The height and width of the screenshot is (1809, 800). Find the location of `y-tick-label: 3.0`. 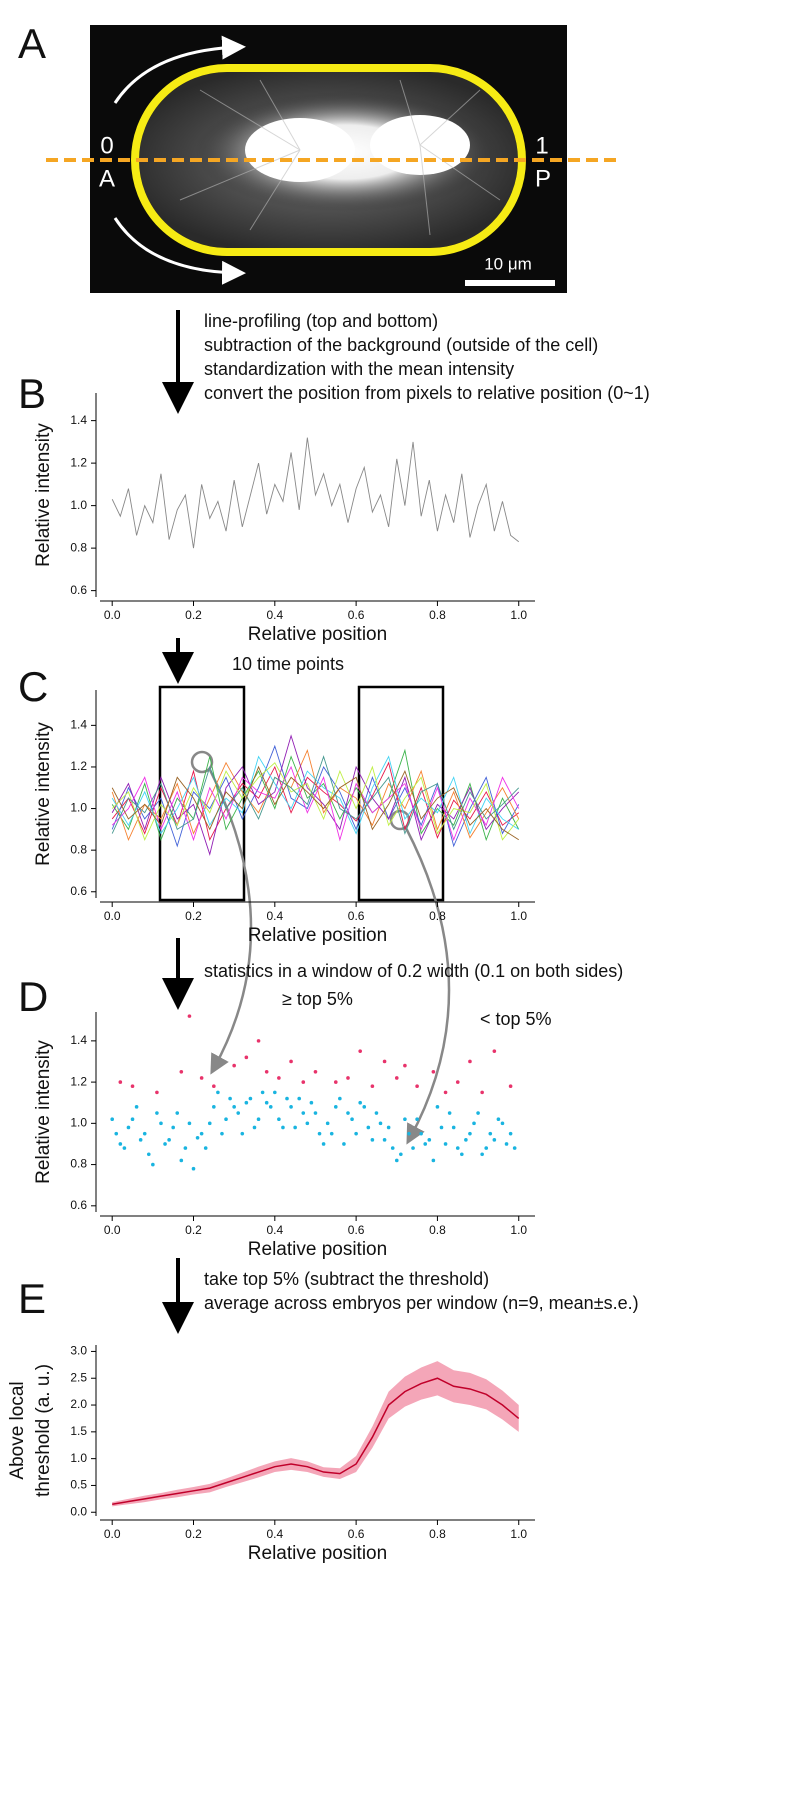

y-tick-label: 3.0 is located at coordinates (78, 1351).